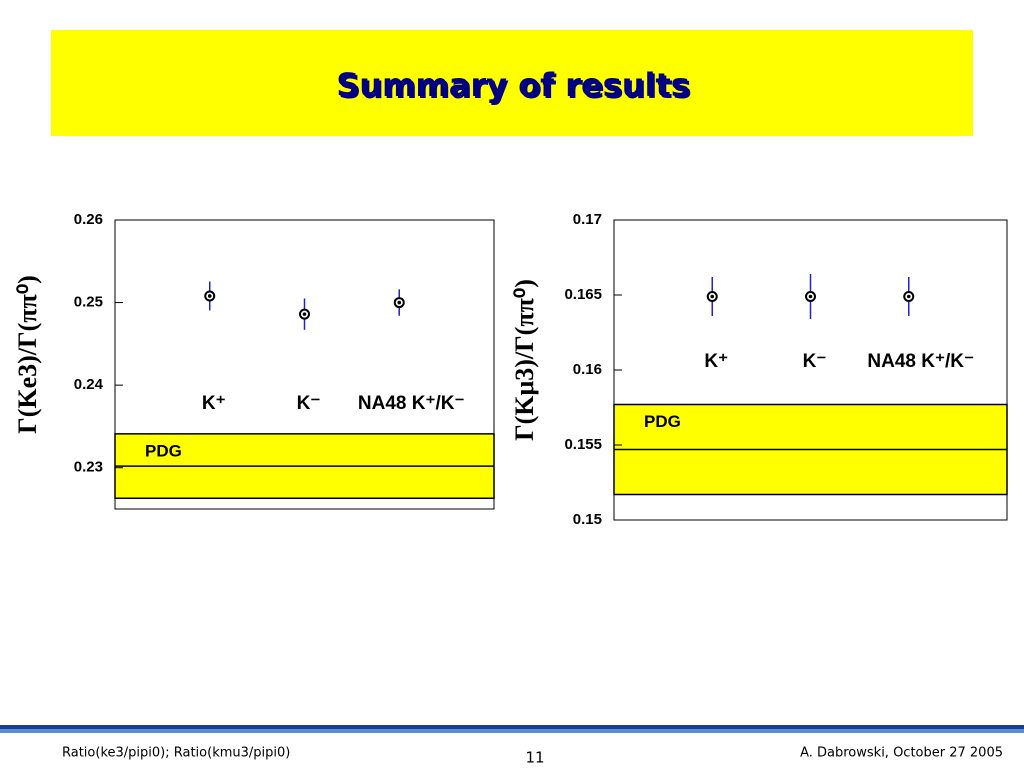  I want to click on footer-right: A. Dabrowski, October 27 2005, so click(901, 753).